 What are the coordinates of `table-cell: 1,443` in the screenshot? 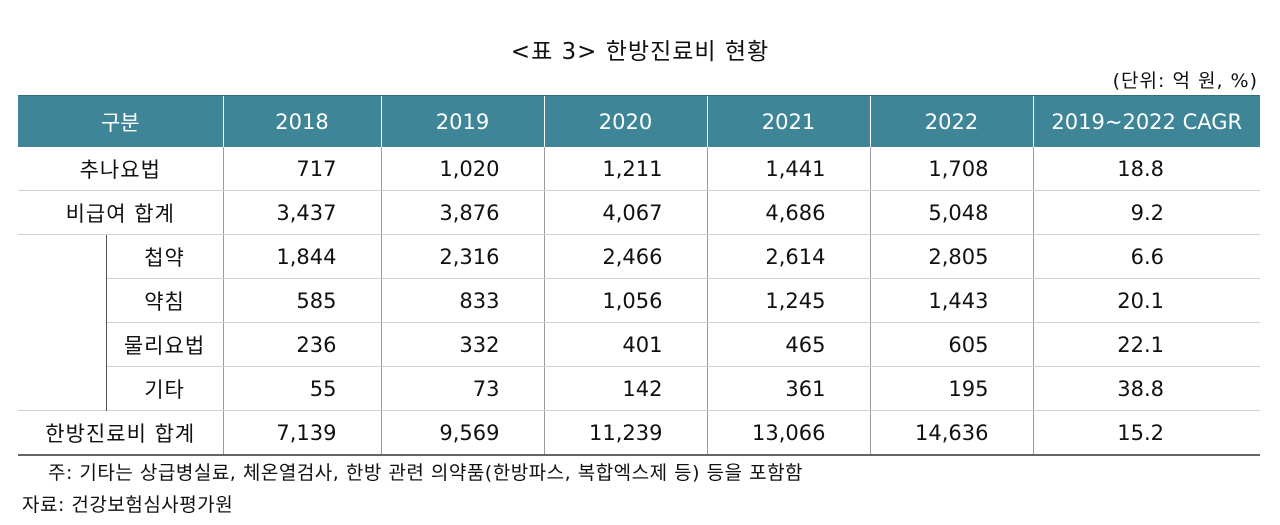 It's located at (951, 300).